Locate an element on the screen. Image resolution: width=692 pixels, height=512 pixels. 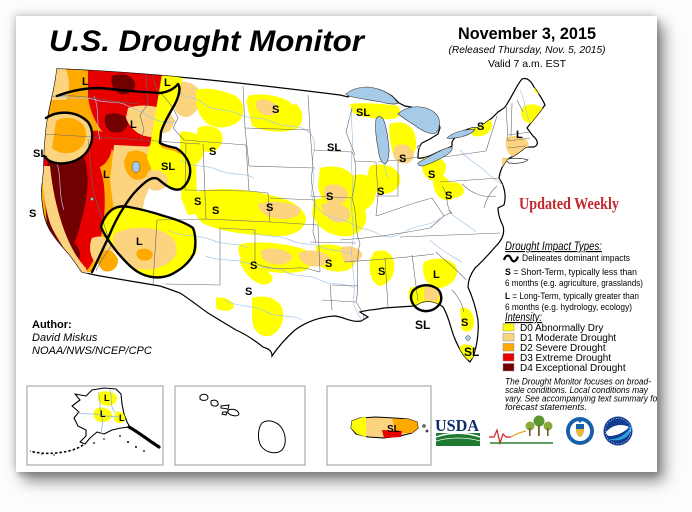
svg-text:L = Long-Term, typically great: L = Long-Term, typically greater than is located at coordinates (572, 296).